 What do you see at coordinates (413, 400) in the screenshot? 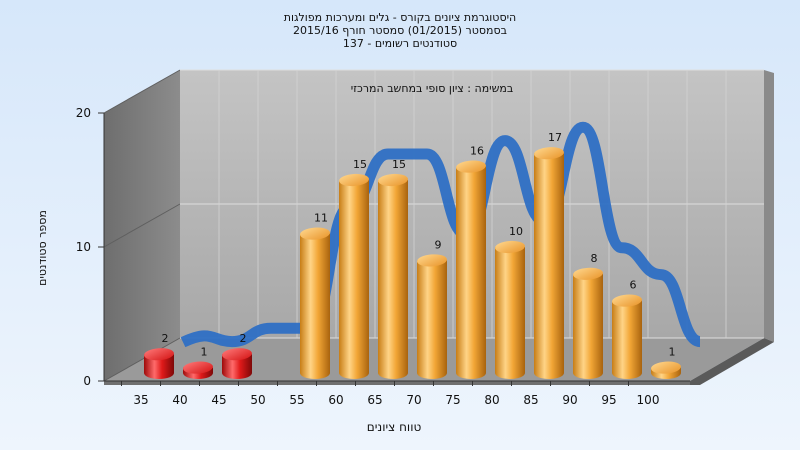
I see `x-tick-label: 70` at bounding box center [413, 400].